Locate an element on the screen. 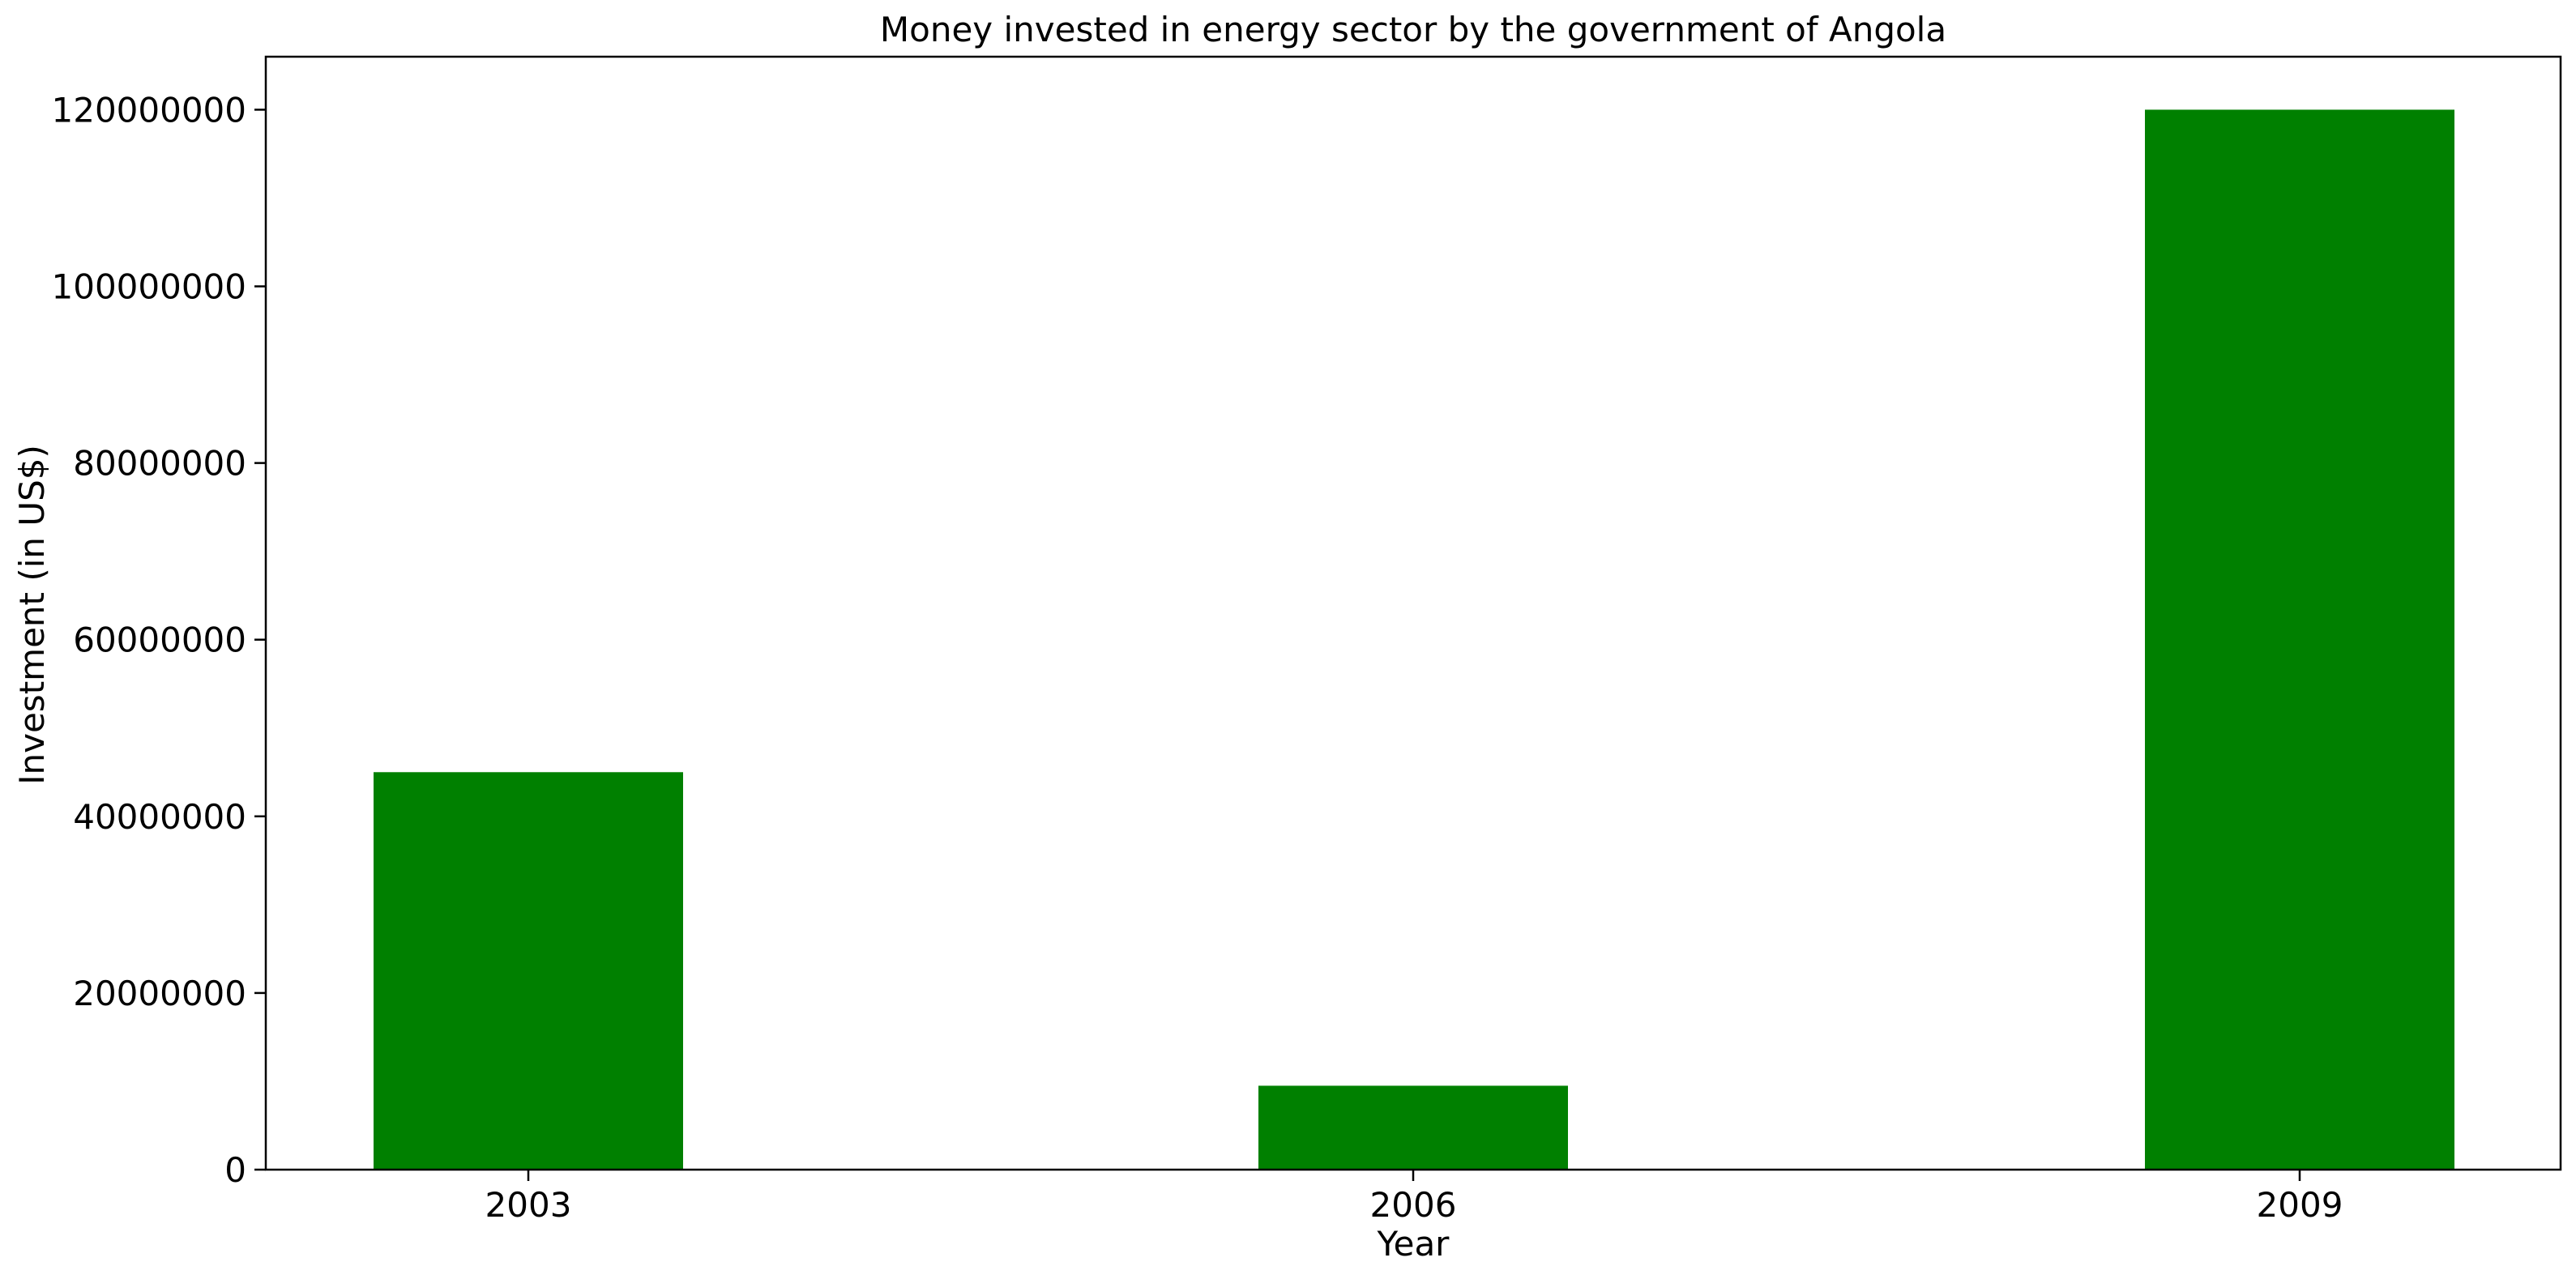 Image resolution: width=2576 pixels, height=1279 pixels. y-tick-label: 100000000 is located at coordinates (149, 287).